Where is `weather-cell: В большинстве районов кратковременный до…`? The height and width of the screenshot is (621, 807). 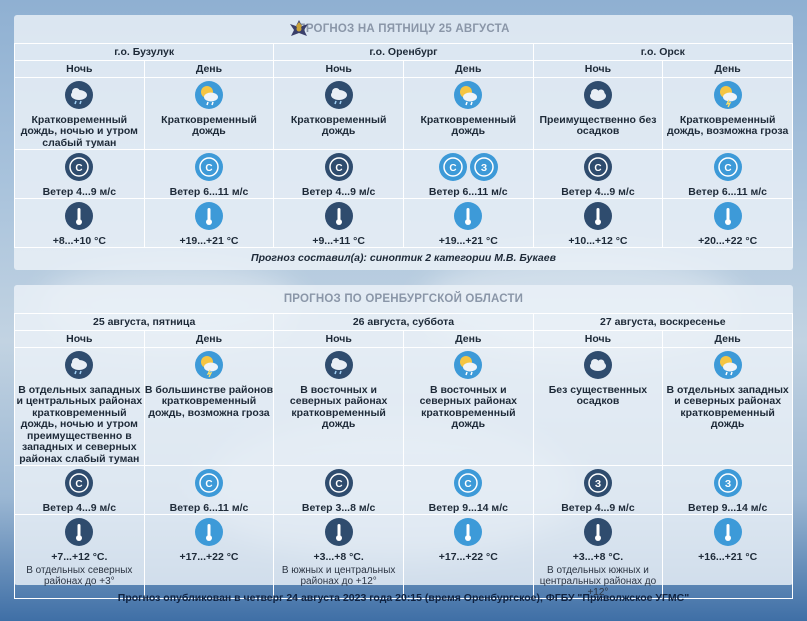 weather-cell: В большинстве районов кратковременный до… is located at coordinates (209, 406).